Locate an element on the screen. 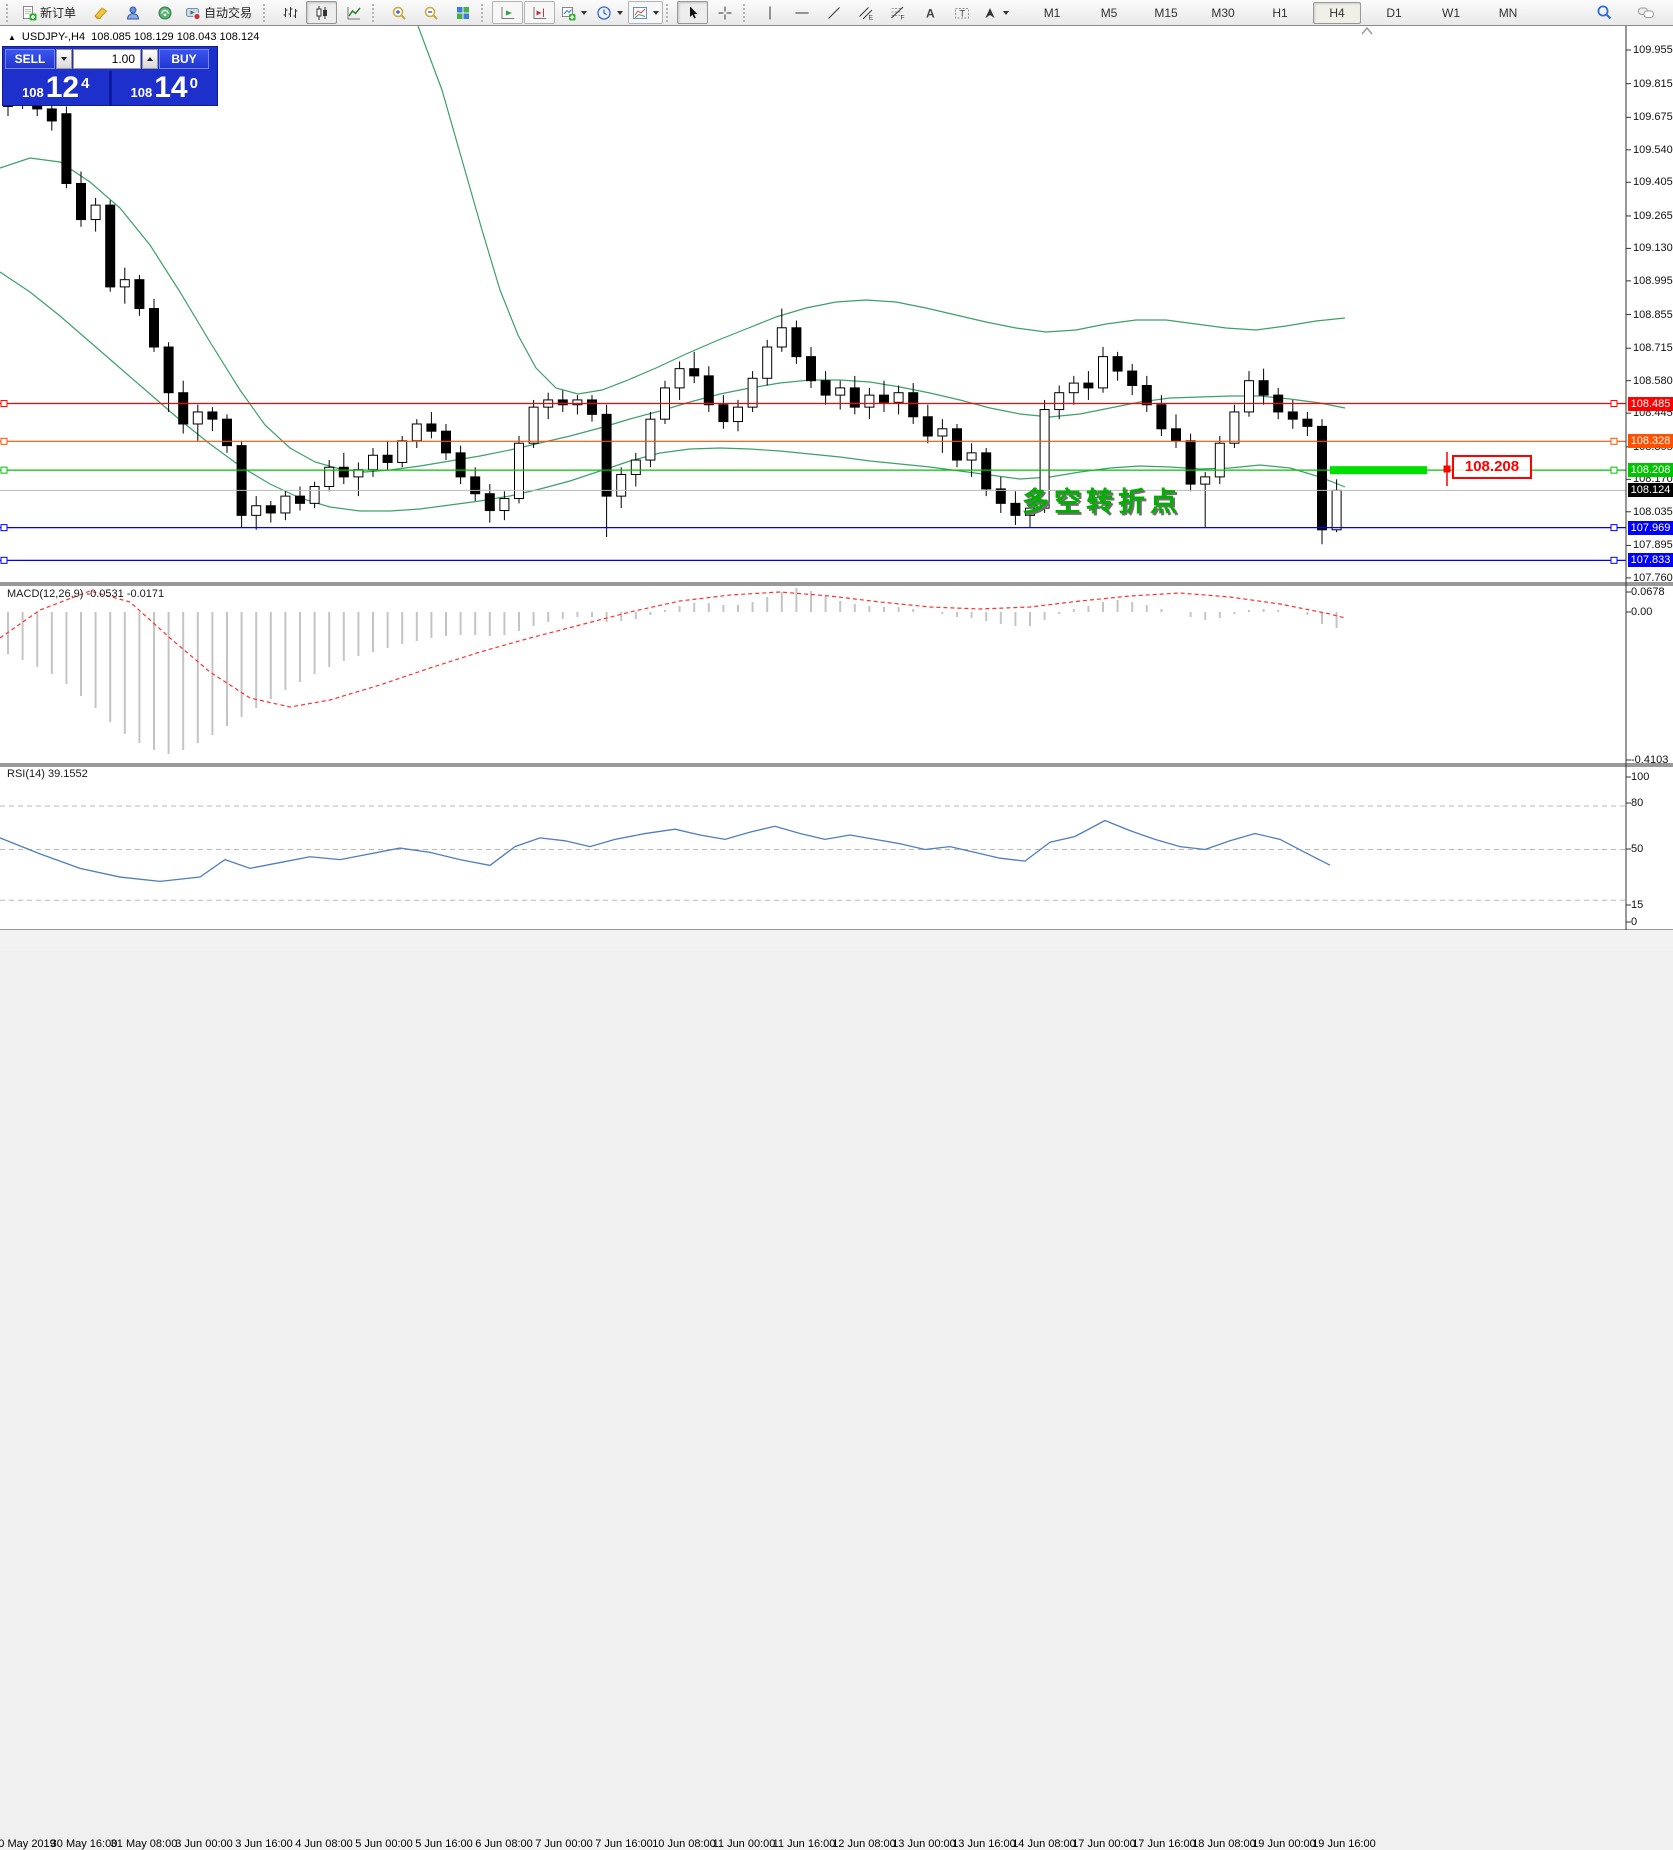 Image resolution: width=1673 pixels, height=1850 pixels. triangle-down-icon is located at coordinates (64, 59).